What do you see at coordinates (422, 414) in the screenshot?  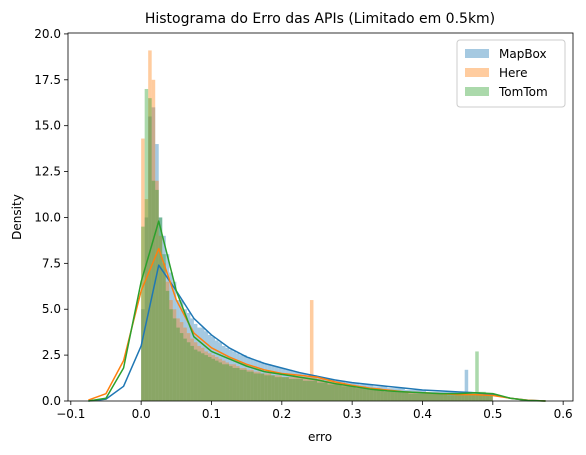 I see `x-tick-label: 0.4` at bounding box center [422, 414].